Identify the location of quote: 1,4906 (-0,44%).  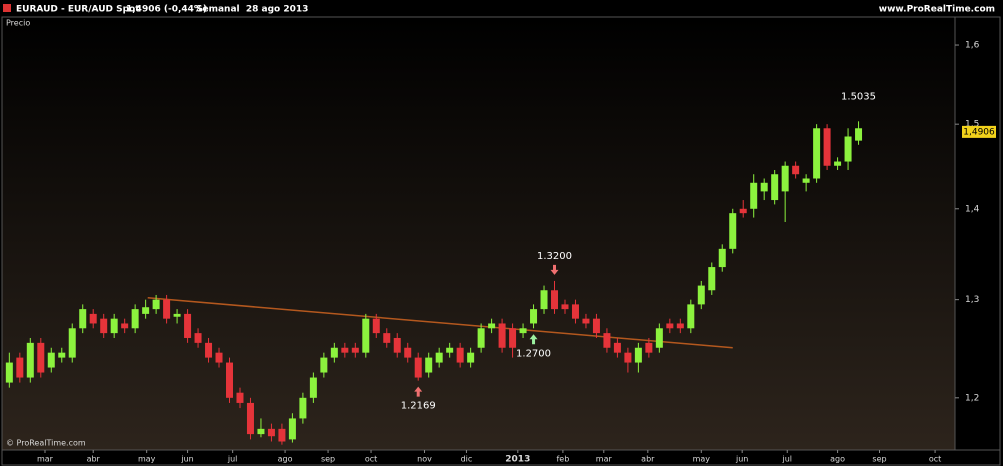
(166, 10).